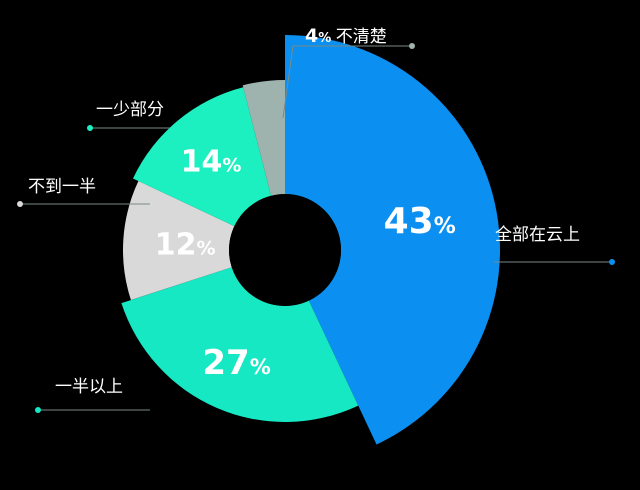 Image resolution: width=640 pixels, height=490 pixels. What do you see at coordinates (90, 128) in the screenshot?
I see `slice-4-leader-dot` at bounding box center [90, 128].